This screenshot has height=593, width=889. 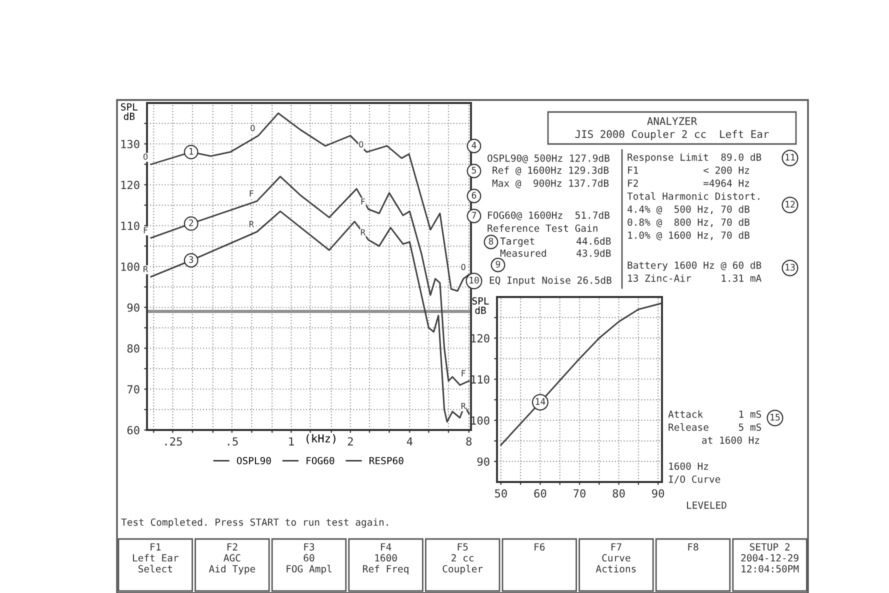 What do you see at coordinates (689, 183) in the screenshot?
I see `text: F2 =4964 Hz` at bounding box center [689, 183].